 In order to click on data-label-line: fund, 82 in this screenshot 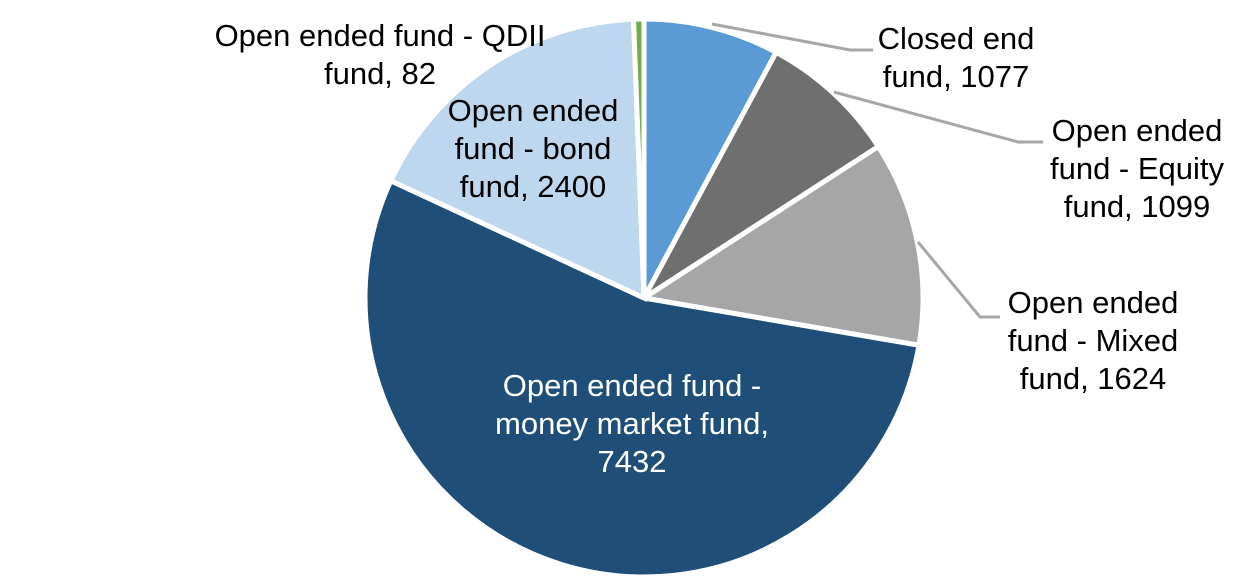, I will do `click(380, 73)`.